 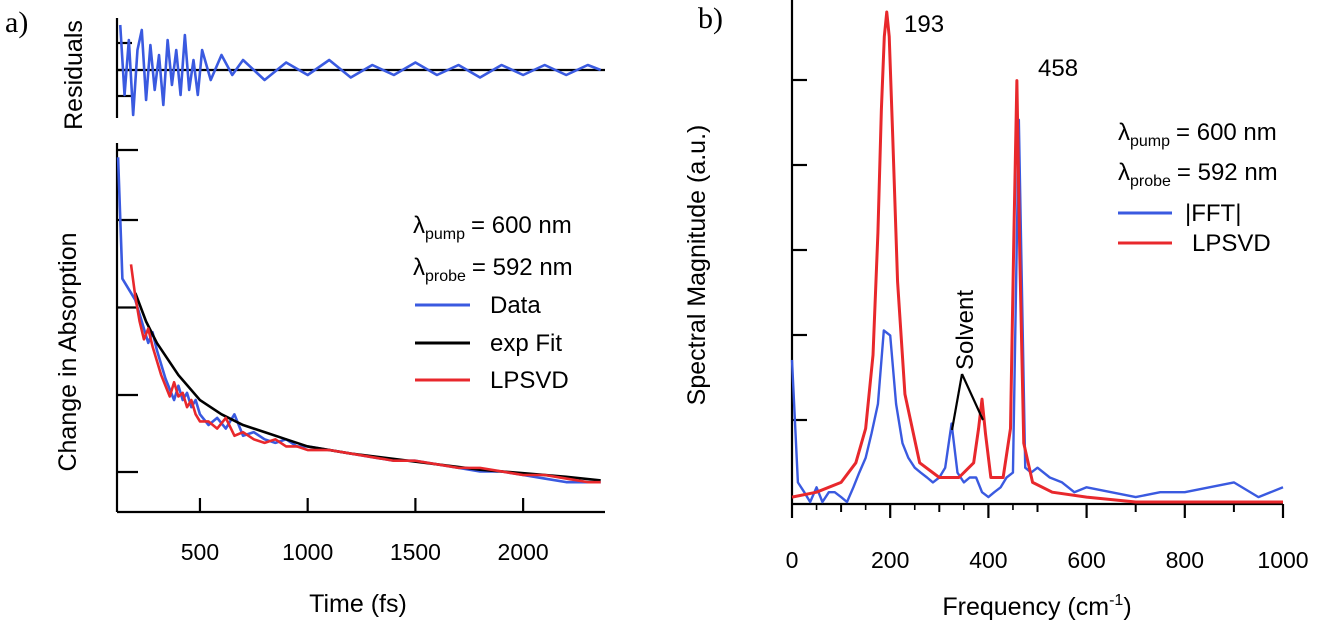 What do you see at coordinates (1213, 213) in the screenshot?
I see `b-legend-fft-label: |FFT|` at bounding box center [1213, 213].